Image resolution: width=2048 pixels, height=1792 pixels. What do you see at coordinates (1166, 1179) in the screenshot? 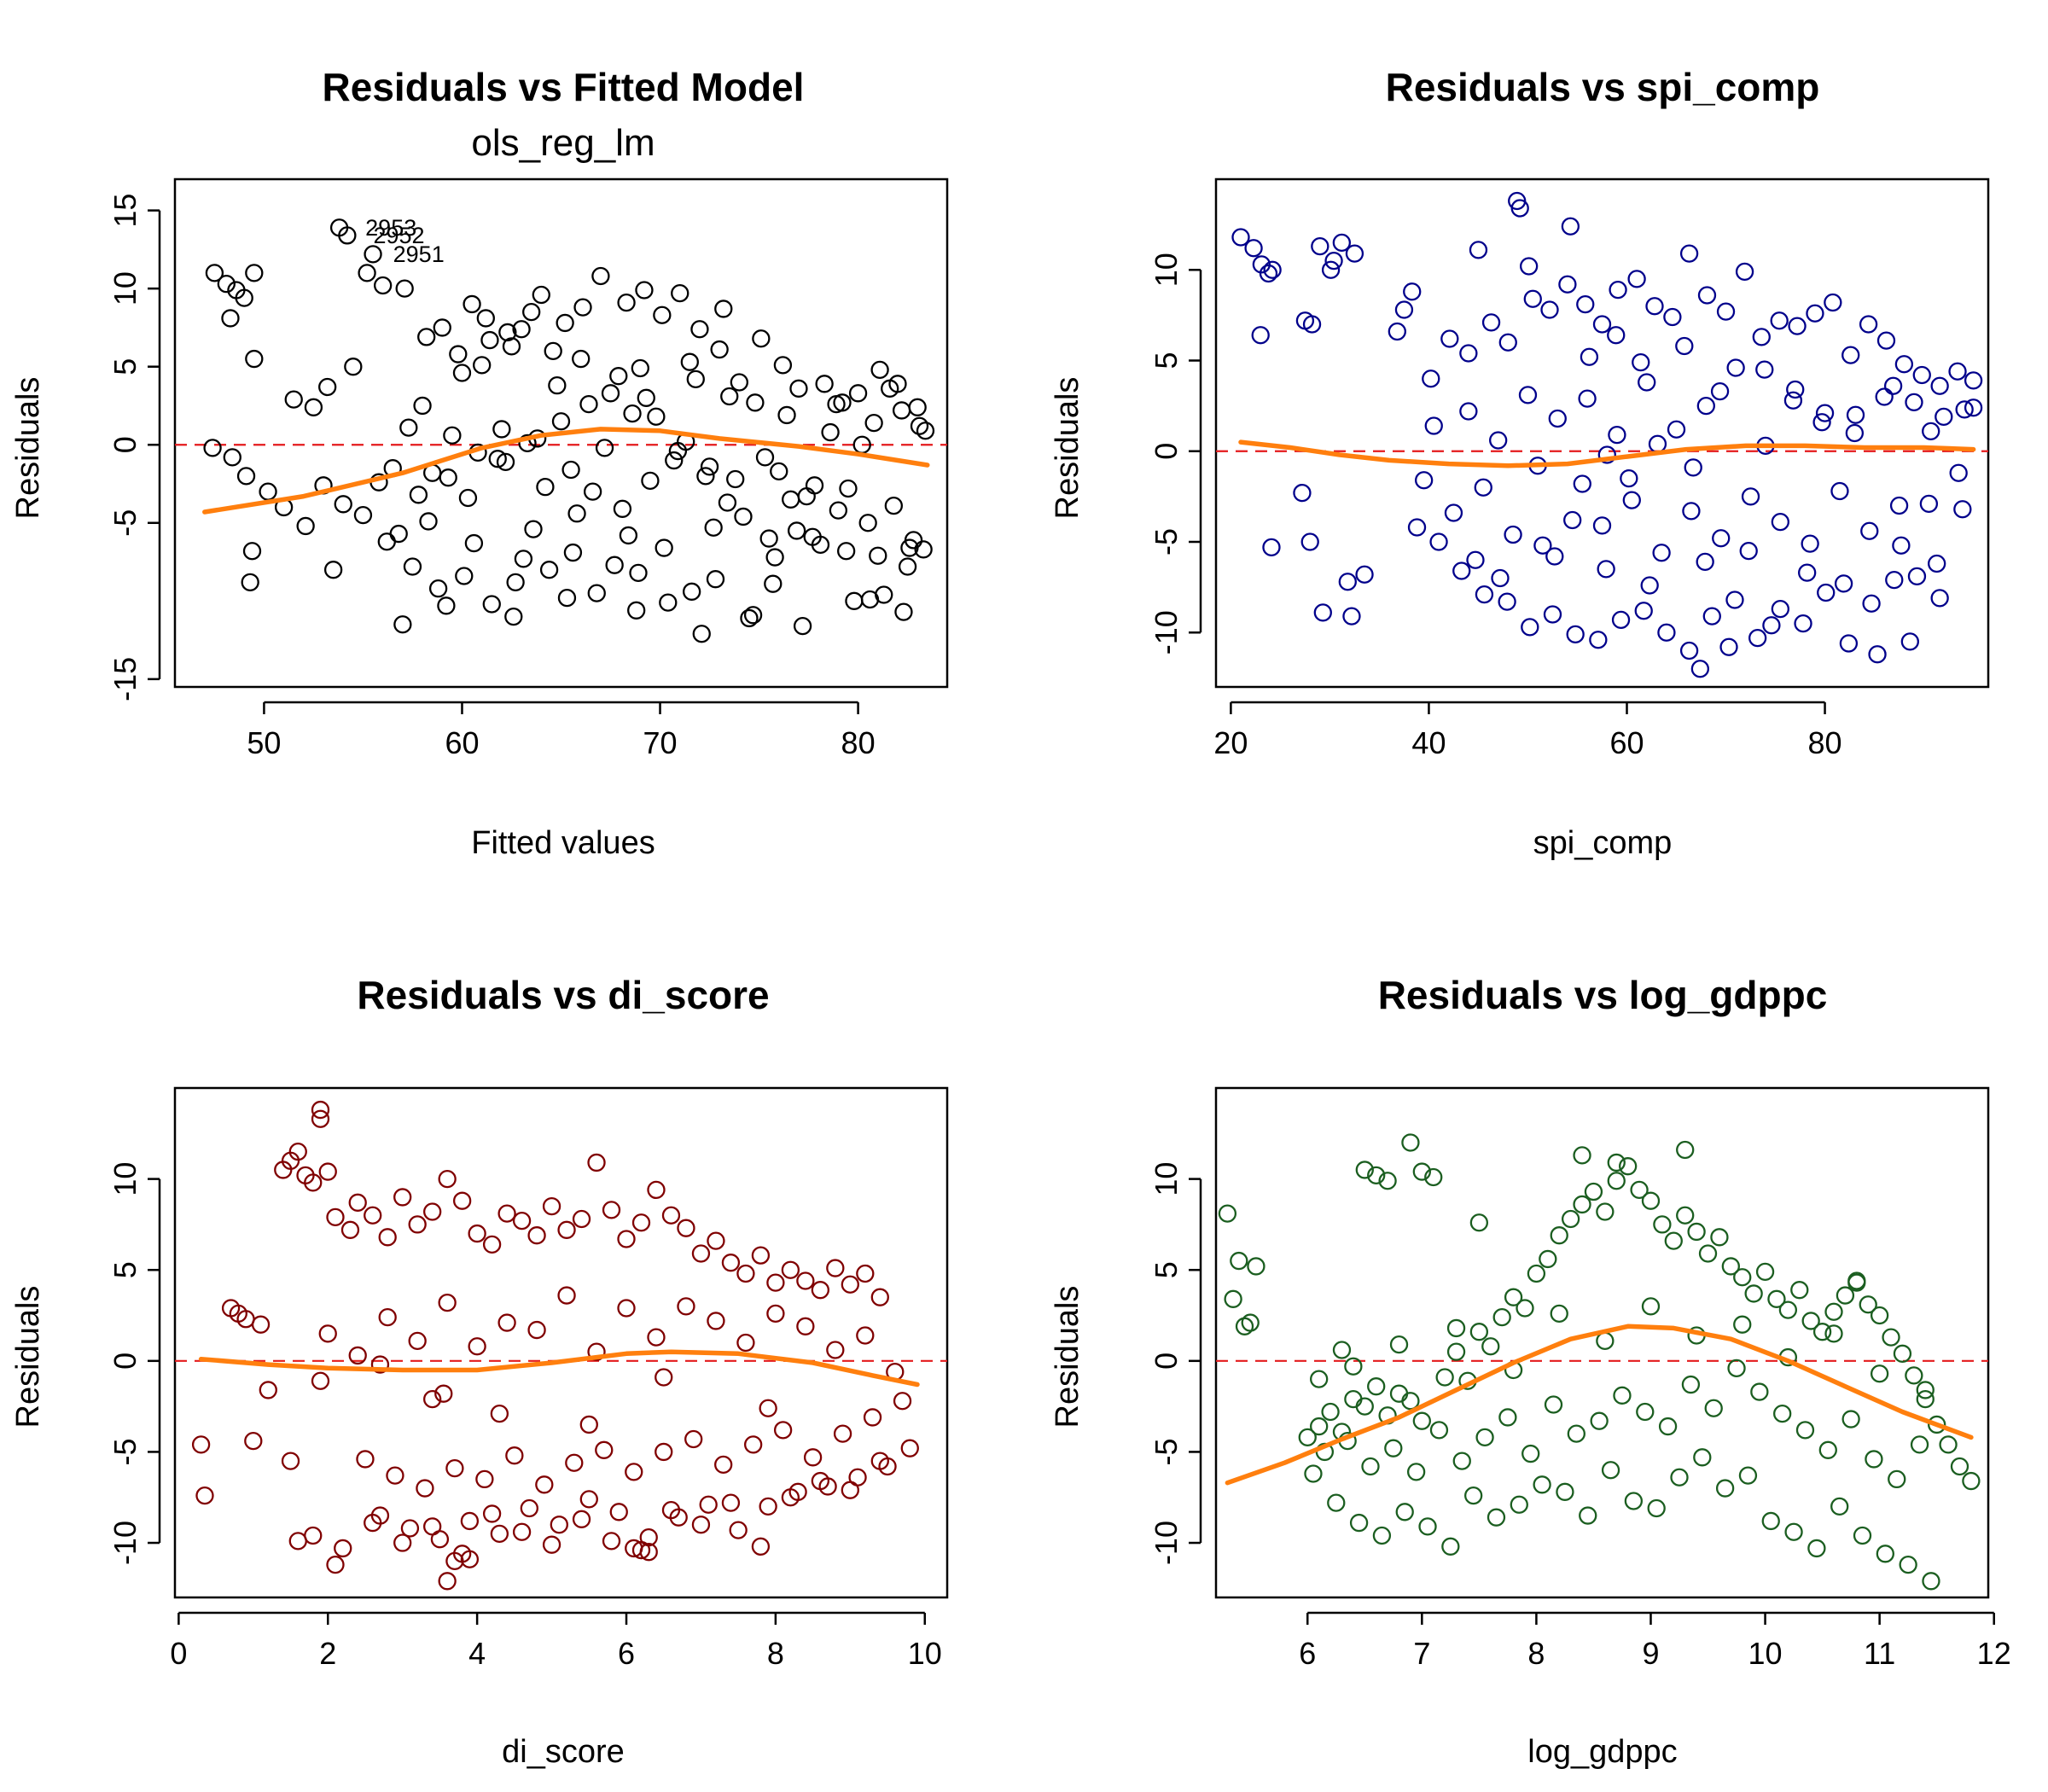
I see `y-tick-label: 10` at bounding box center [1166, 1179].